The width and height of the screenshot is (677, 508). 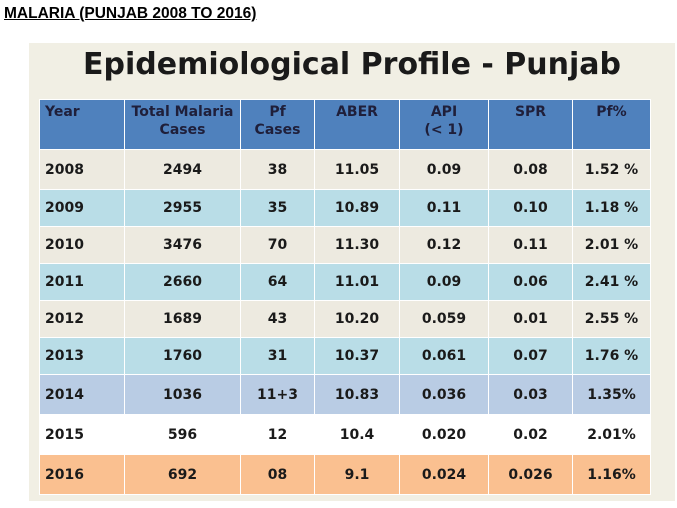 I want to click on cell-aber: 11.05, so click(x=357, y=169).